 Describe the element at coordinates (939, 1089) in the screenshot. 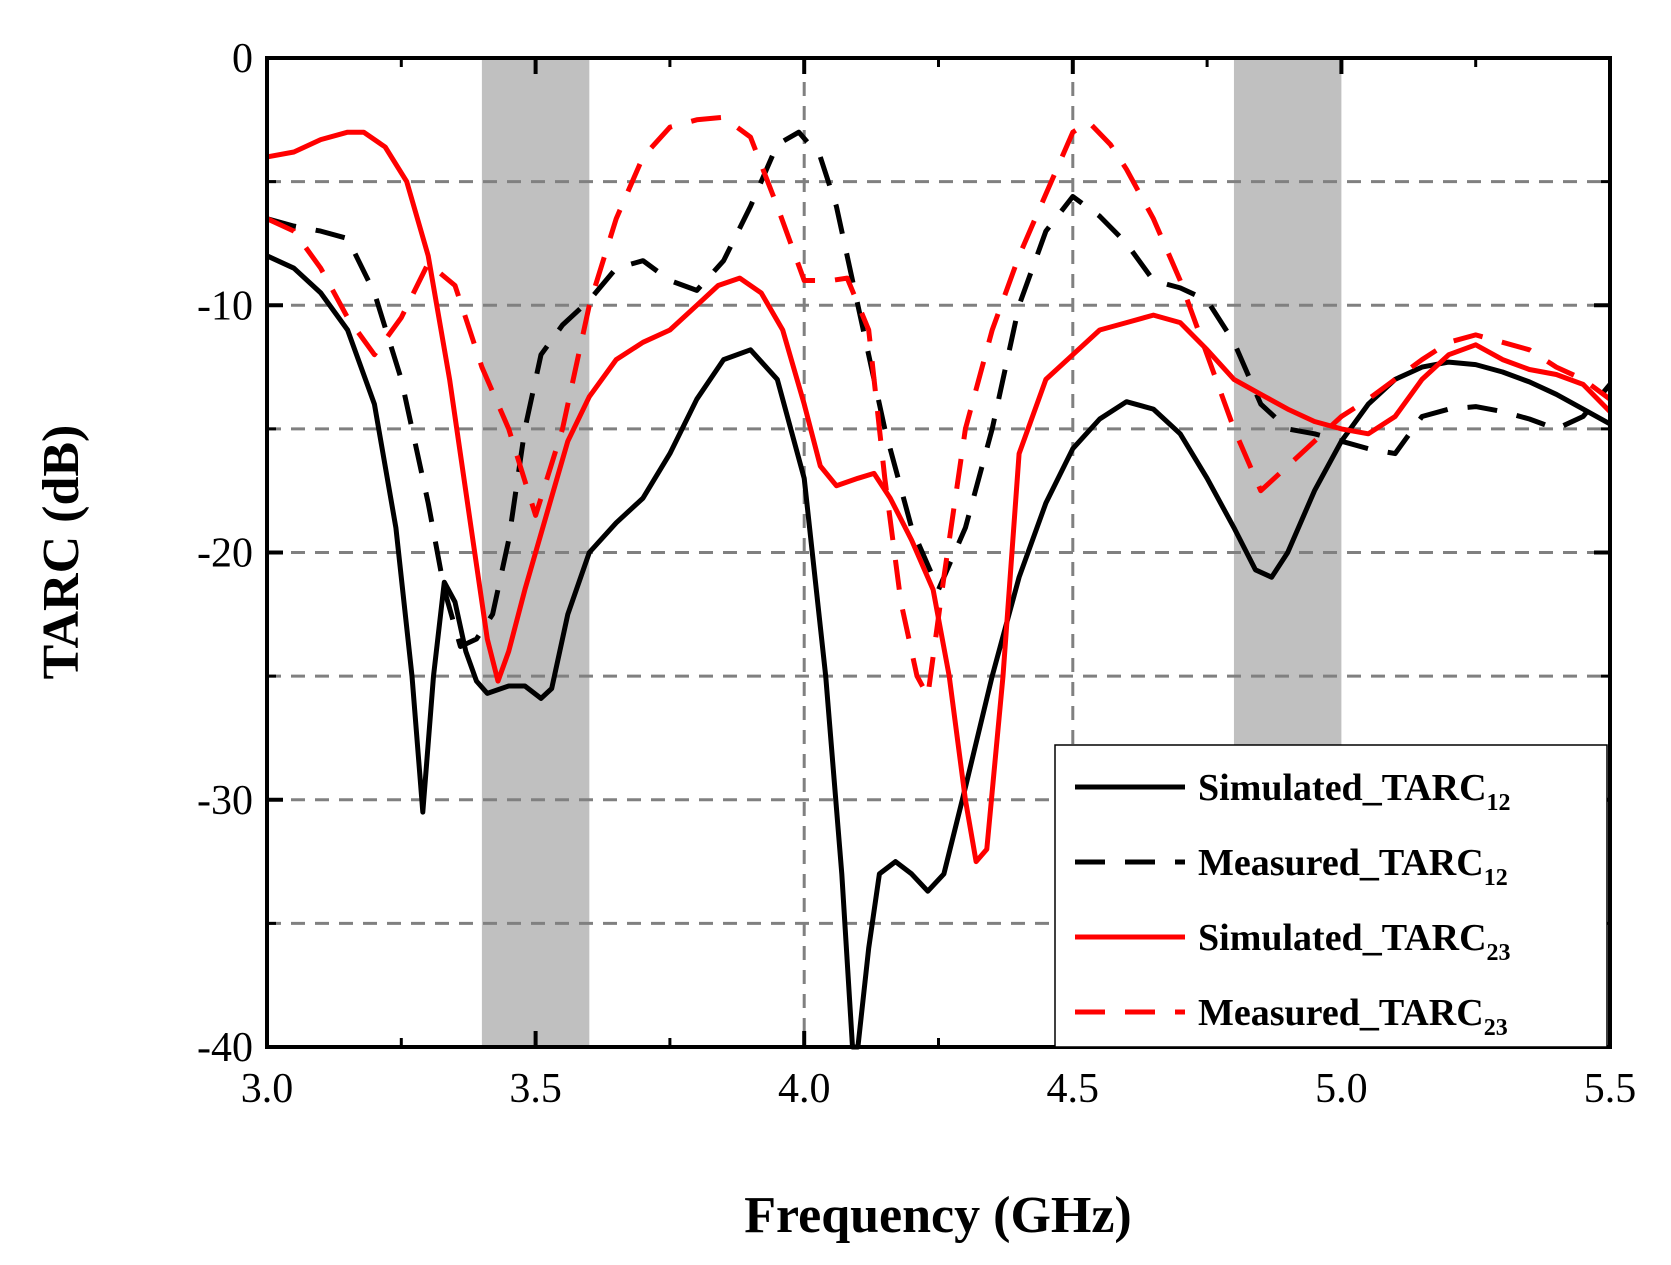

I see `x-tick-labels: 3.0 3.5 4.0 4.5 5.0 5.5` at that location.